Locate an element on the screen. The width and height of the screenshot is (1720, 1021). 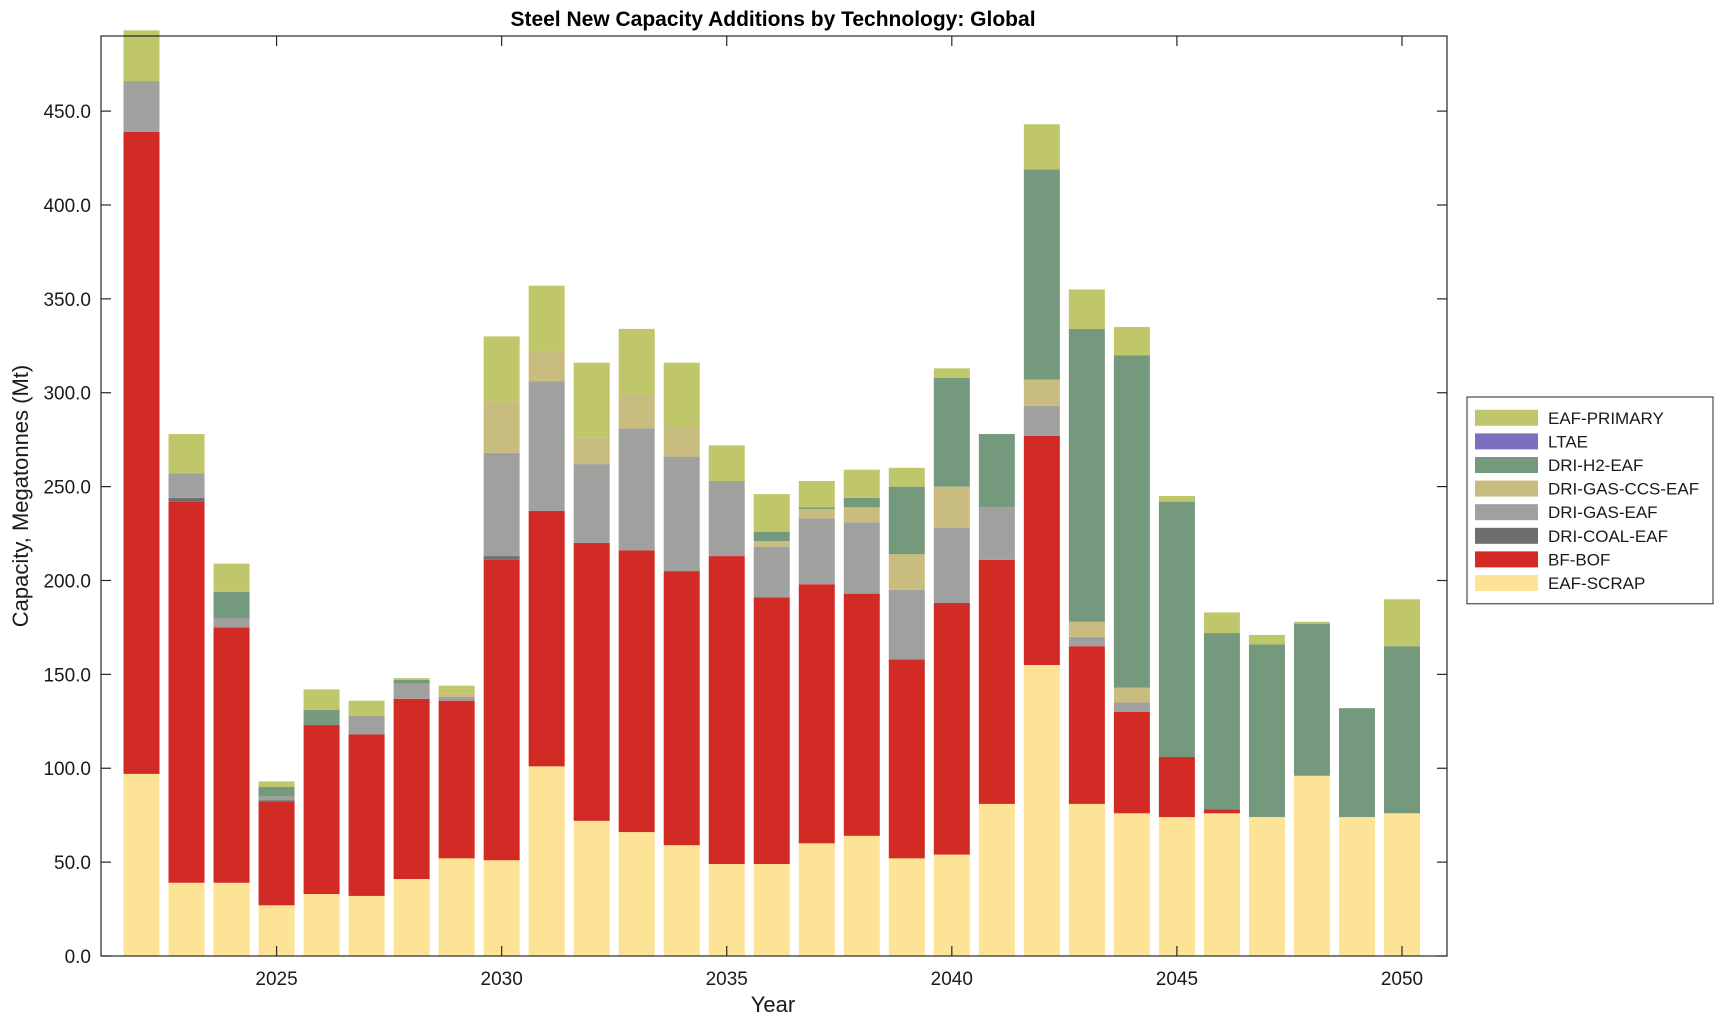
bar-segment-eaf-primary-2047 is located at coordinates (1266, 639).